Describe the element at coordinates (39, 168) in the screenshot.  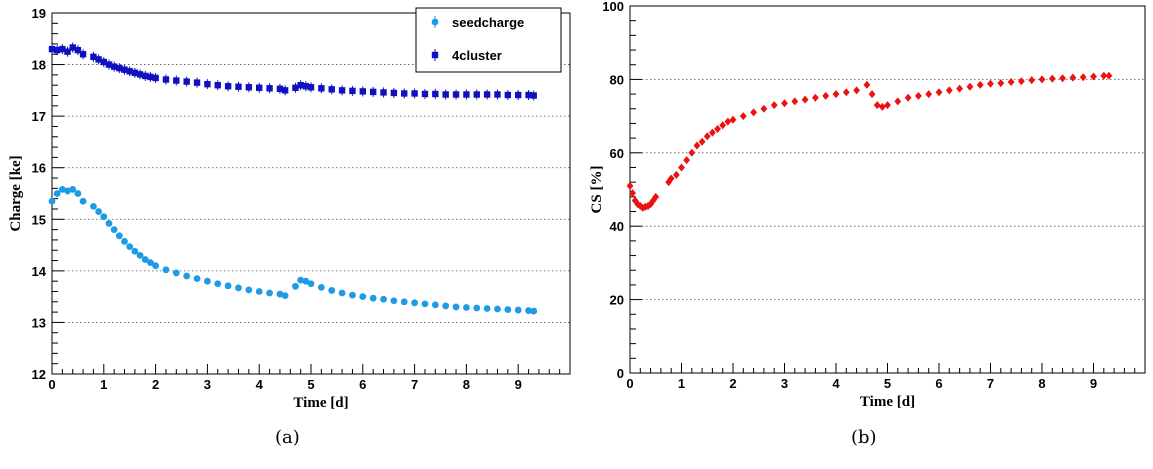
I see `y-tick-label: 16` at that location.